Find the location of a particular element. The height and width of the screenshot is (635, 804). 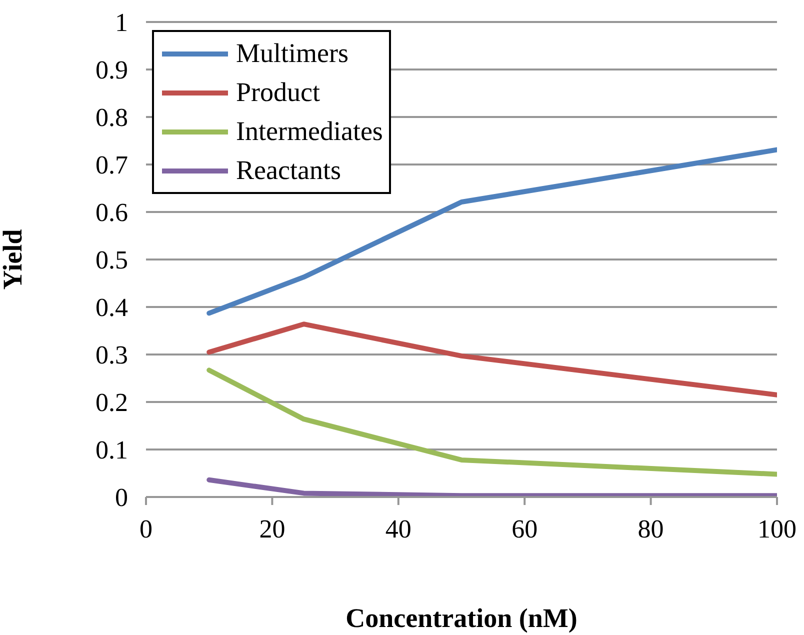

y-tick-label: 0.3 is located at coordinates (112, 355).